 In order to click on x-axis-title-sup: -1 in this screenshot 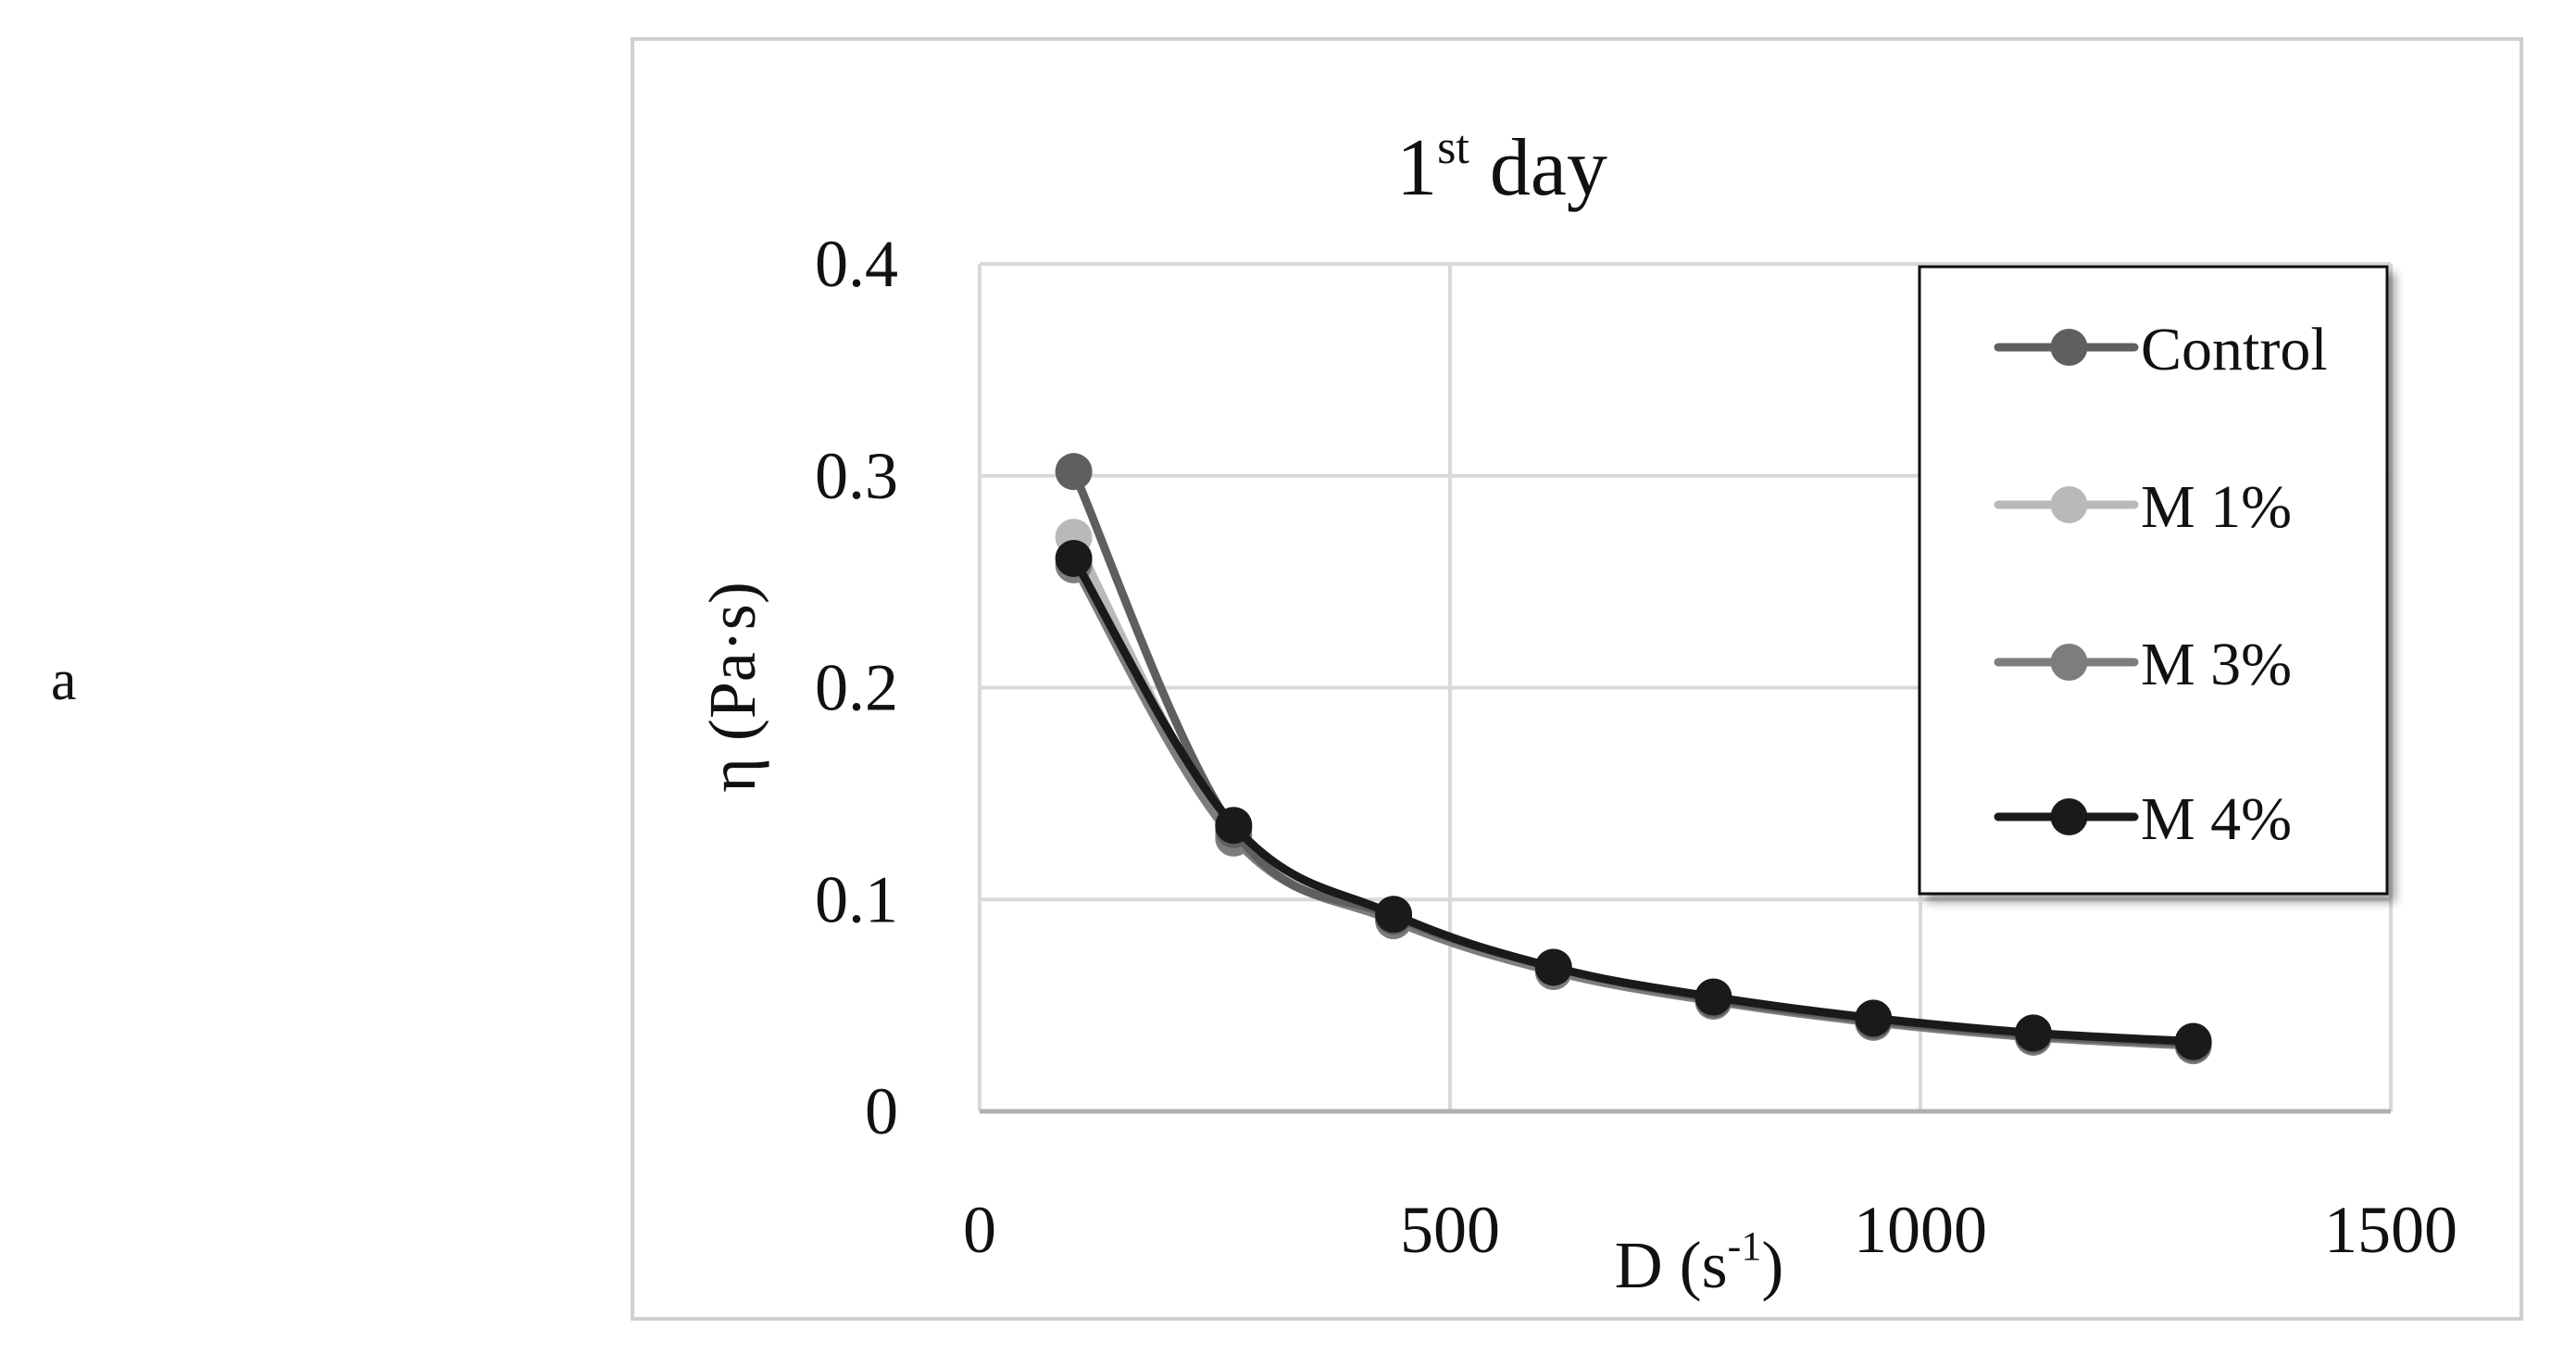, I will do `click(1745, 1246)`.